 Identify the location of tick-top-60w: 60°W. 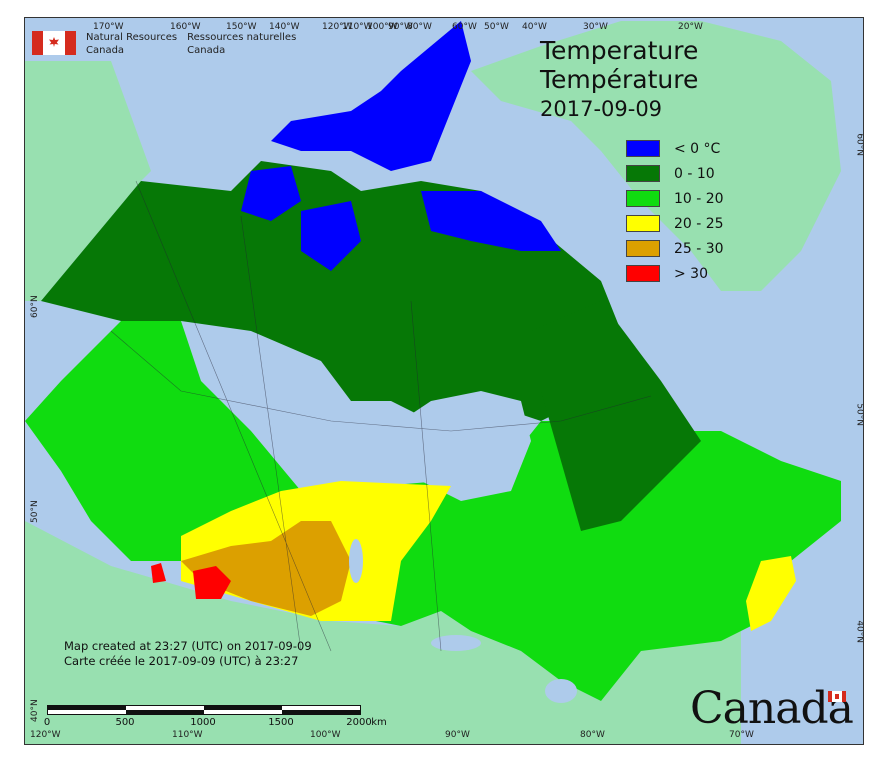
(464, 27).